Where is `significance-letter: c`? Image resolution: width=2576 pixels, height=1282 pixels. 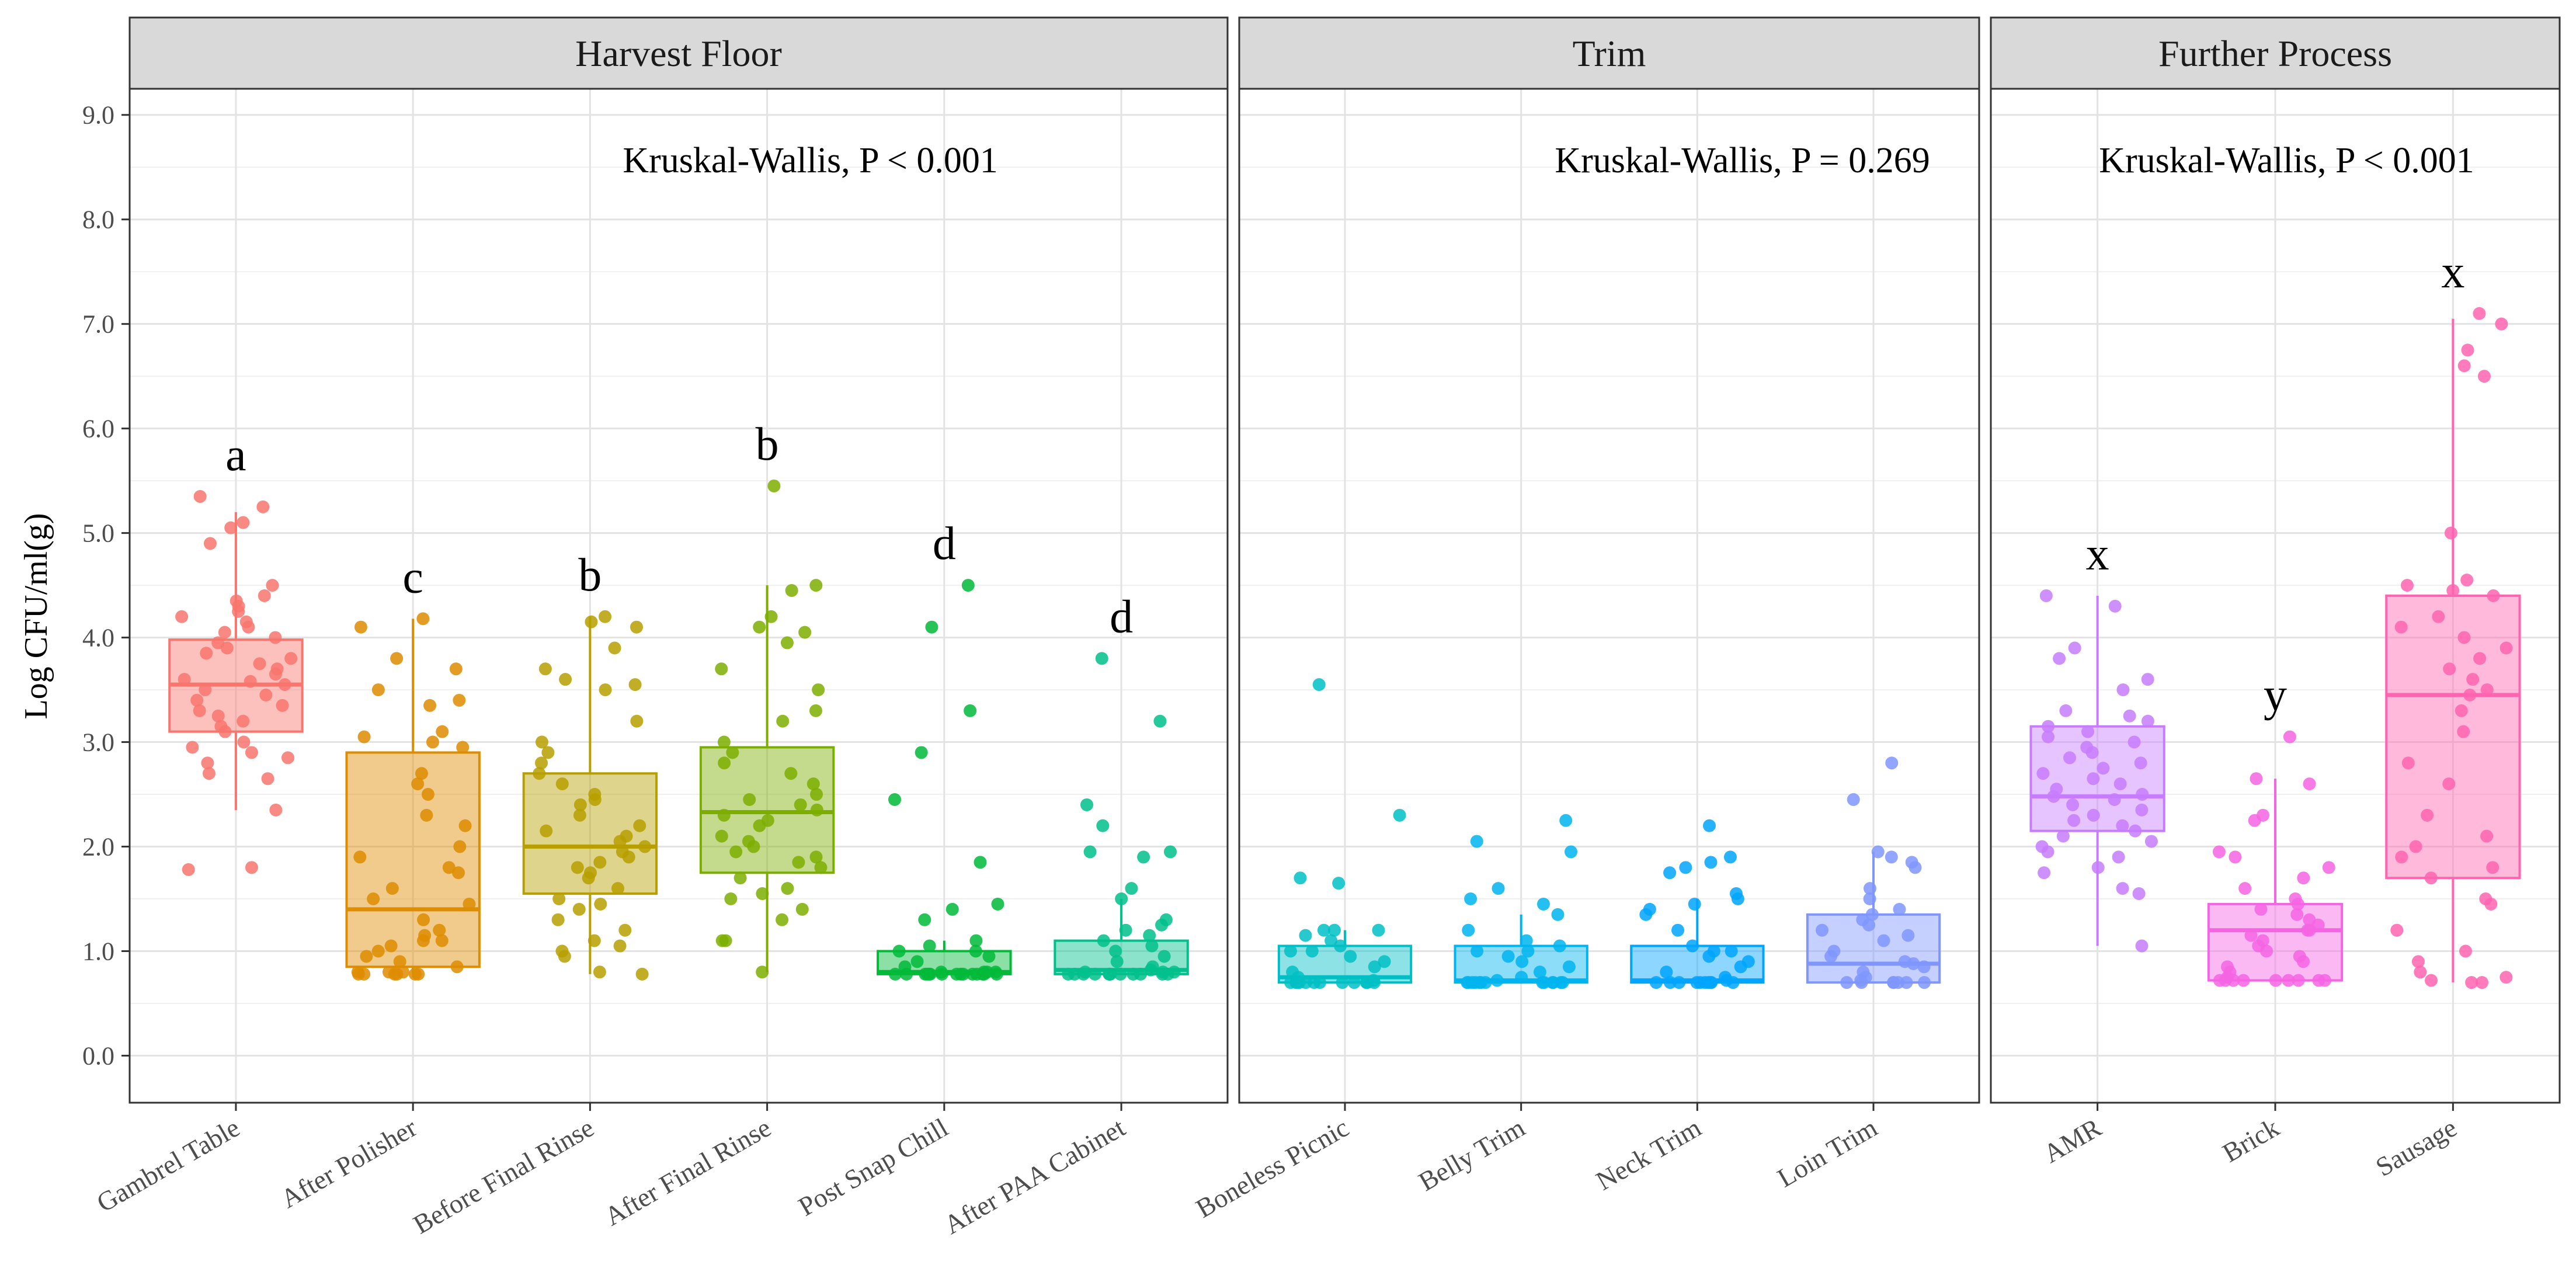 significance-letter: c is located at coordinates (413, 577).